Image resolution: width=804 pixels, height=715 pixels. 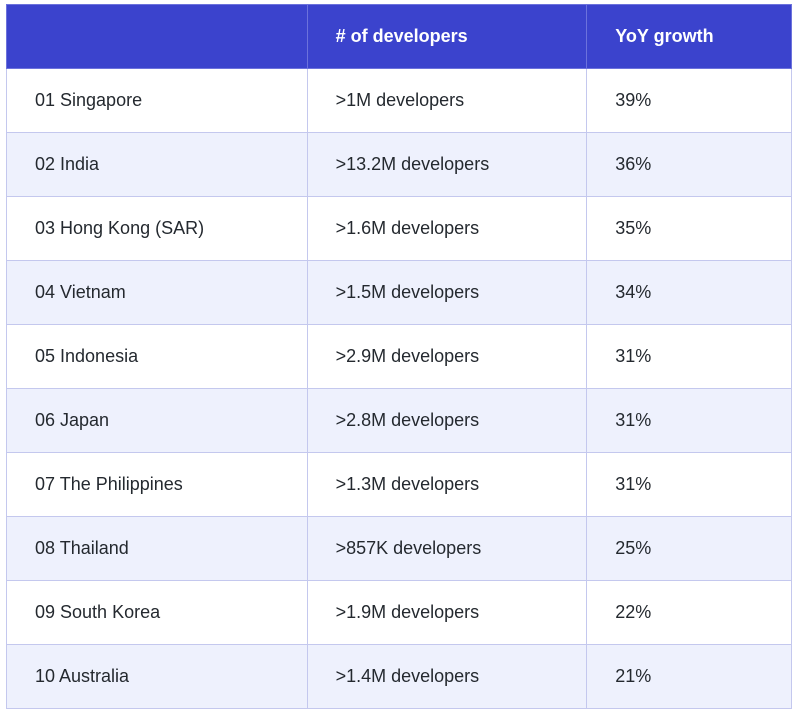 I want to click on header-country, so click(x=157, y=36).